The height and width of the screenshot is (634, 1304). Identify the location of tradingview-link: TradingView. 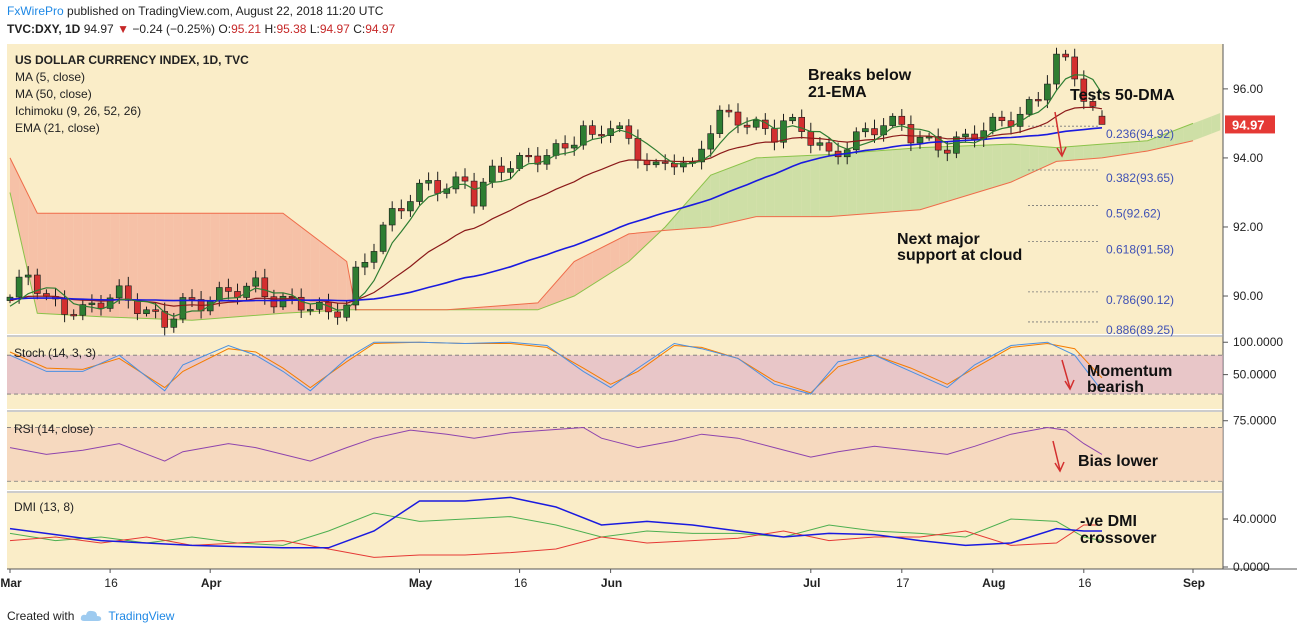
(141, 616).